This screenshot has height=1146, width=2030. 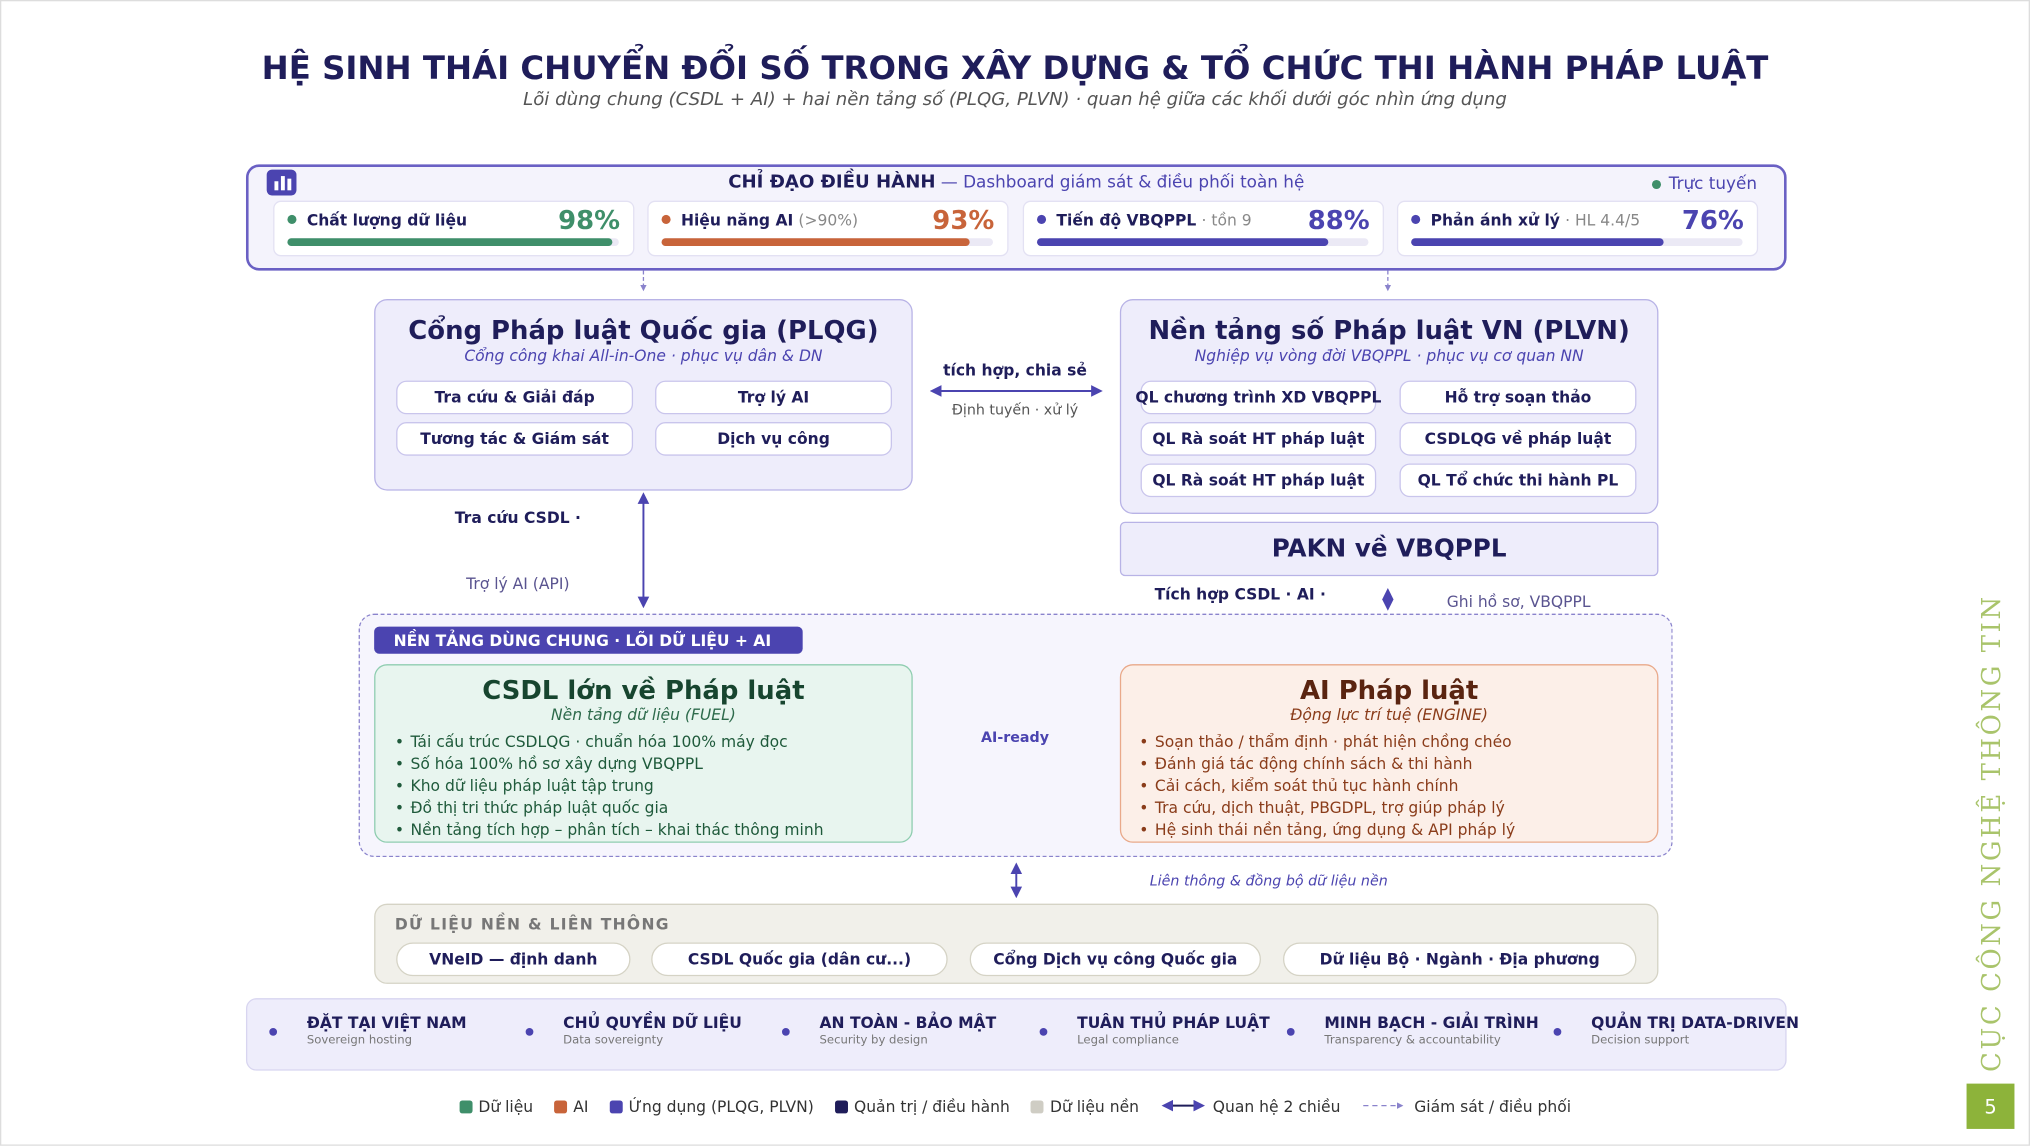 What do you see at coordinates (1389, 330) in the screenshot?
I see `plvn-title: Nền tảng số Pháp luật VN (PLVN)` at bounding box center [1389, 330].